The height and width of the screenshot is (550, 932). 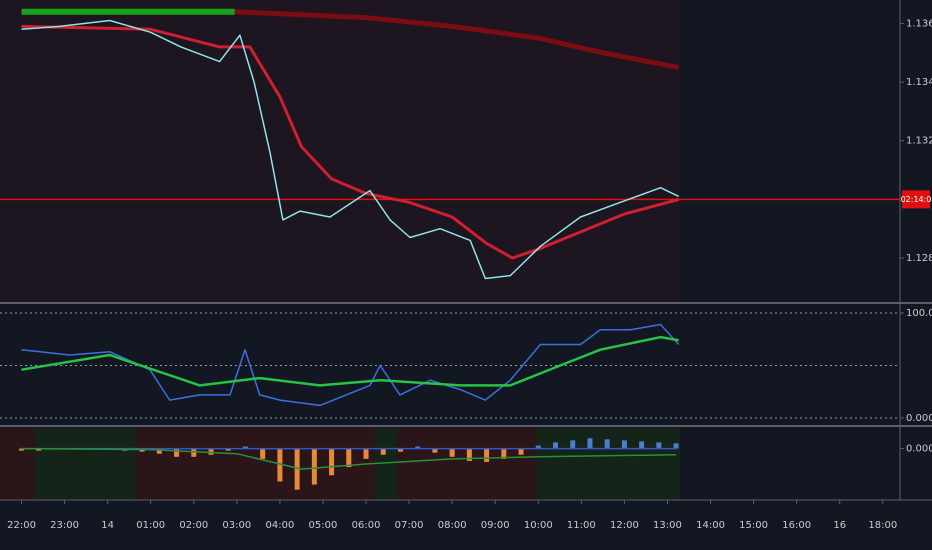 What do you see at coordinates (624, 525) in the screenshot?
I see `x-tick-label: 12:00` at bounding box center [624, 525].